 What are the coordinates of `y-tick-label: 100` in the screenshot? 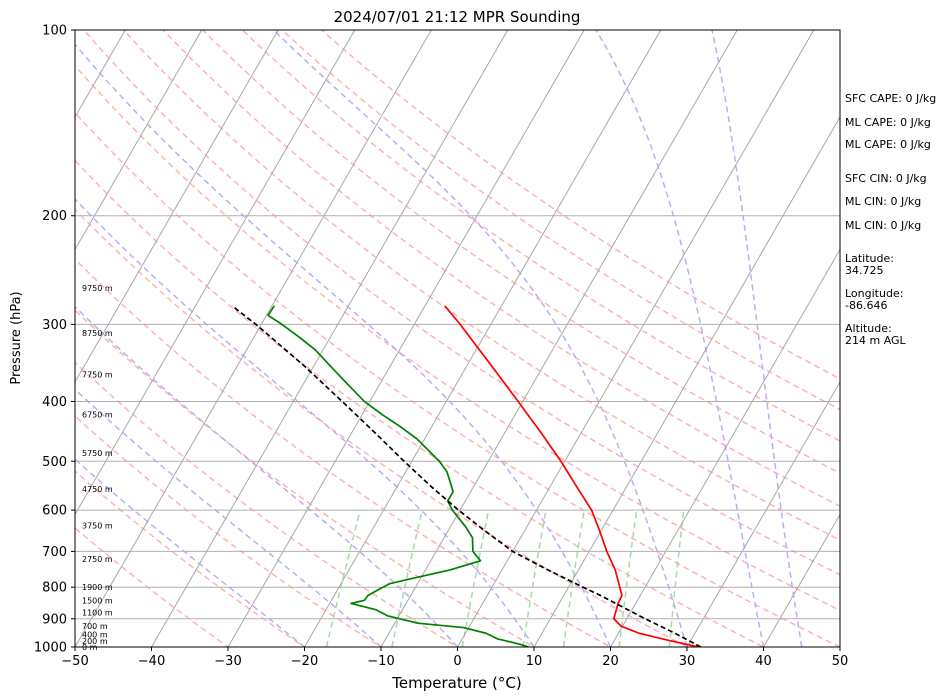 It's located at (54, 31).